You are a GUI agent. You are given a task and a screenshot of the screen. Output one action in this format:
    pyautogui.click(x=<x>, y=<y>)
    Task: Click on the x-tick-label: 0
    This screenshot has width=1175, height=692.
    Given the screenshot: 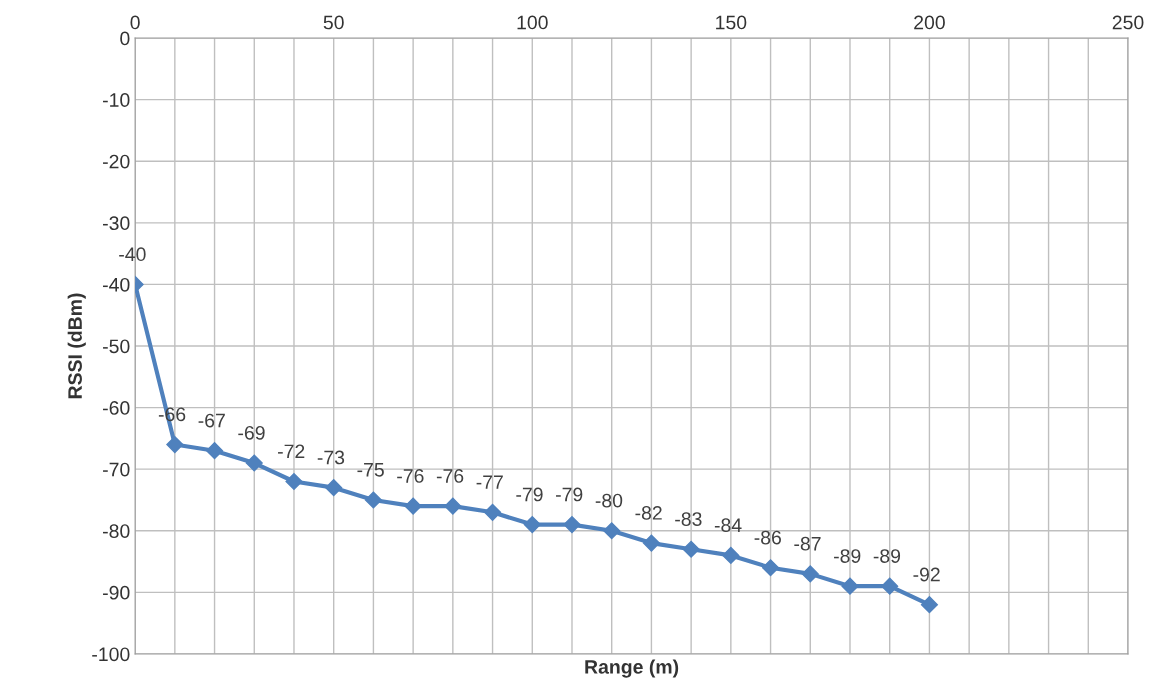 What is the action you would take?
    pyautogui.click(x=135, y=22)
    